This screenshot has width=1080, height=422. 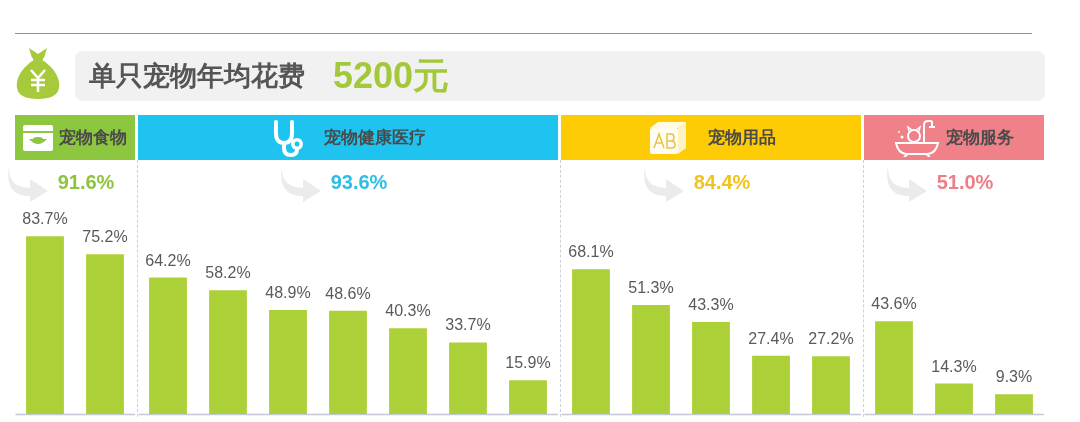 What do you see at coordinates (831, 339) in the screenshot?
I see `data-label: 27.2%` at bounding box center [831, 339].